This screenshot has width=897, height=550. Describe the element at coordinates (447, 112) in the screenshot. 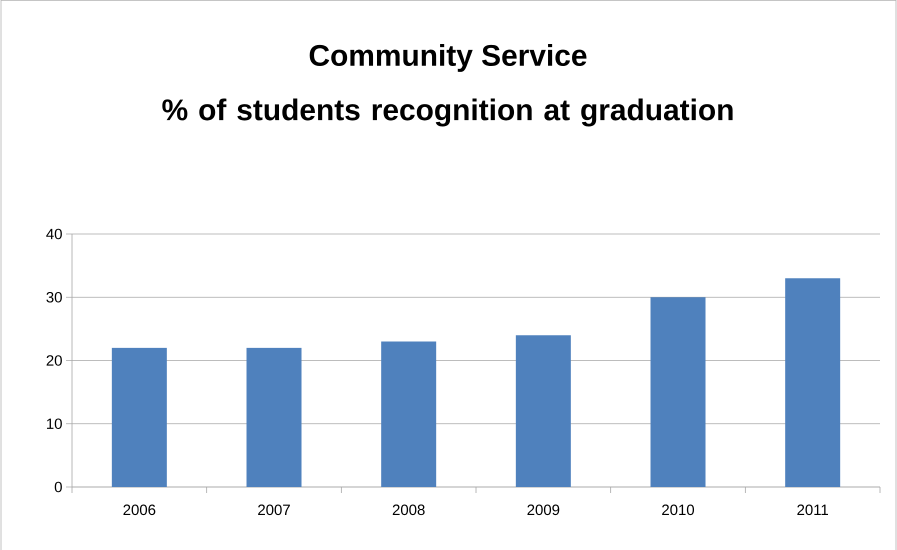

I see `chart-subtitle: % of students recognition at graduation` at that location.